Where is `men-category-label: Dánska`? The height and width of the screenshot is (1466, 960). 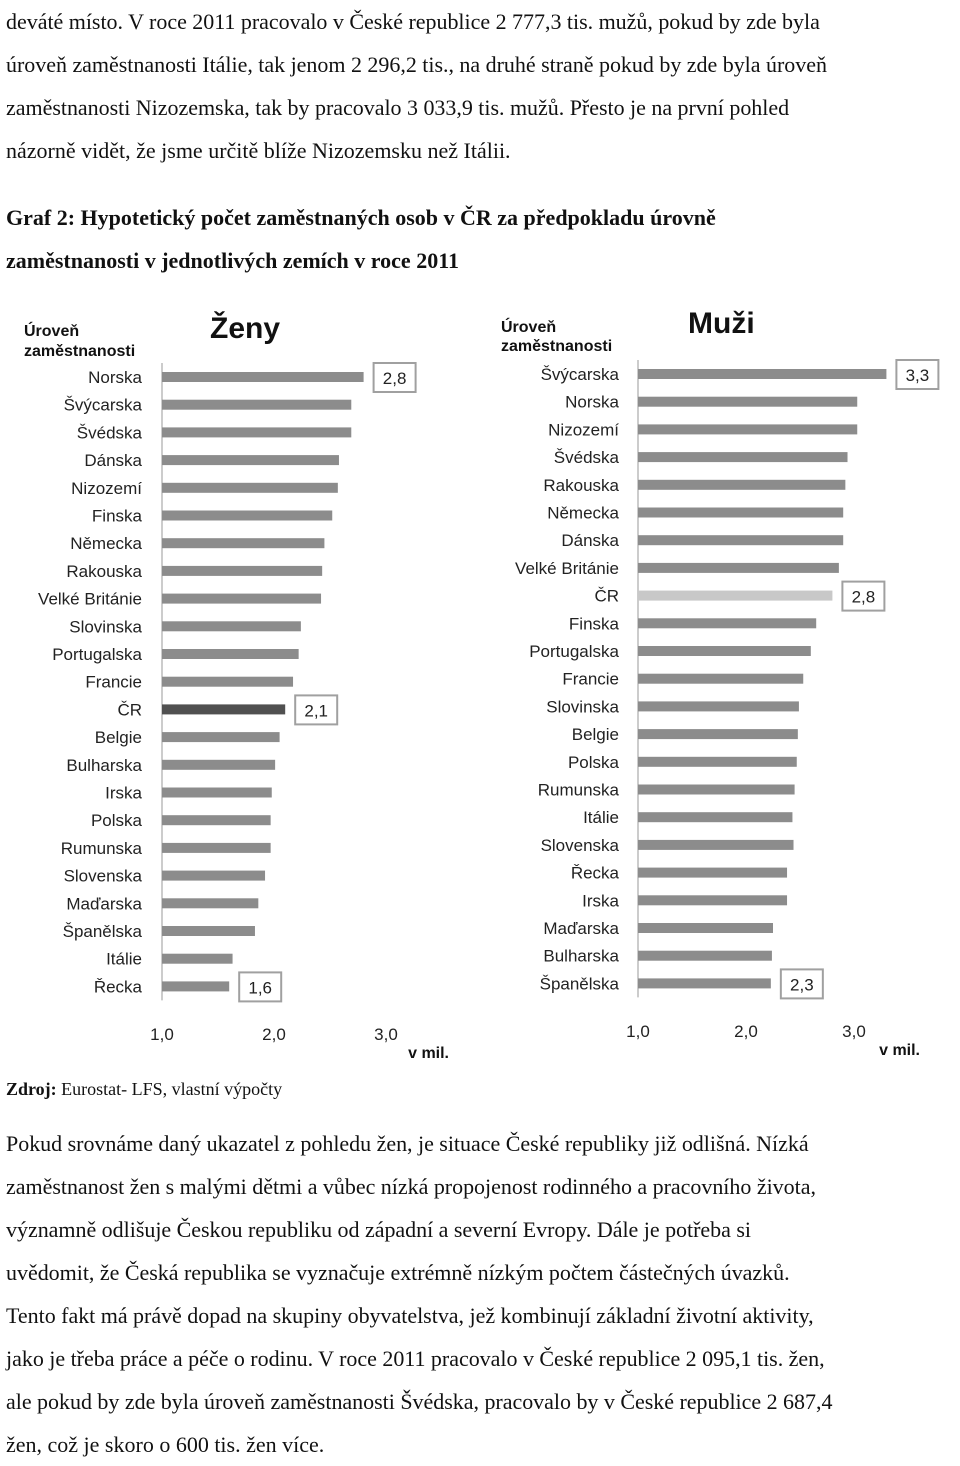
men-category-label: Dánska is located at coordinates (590, 540).